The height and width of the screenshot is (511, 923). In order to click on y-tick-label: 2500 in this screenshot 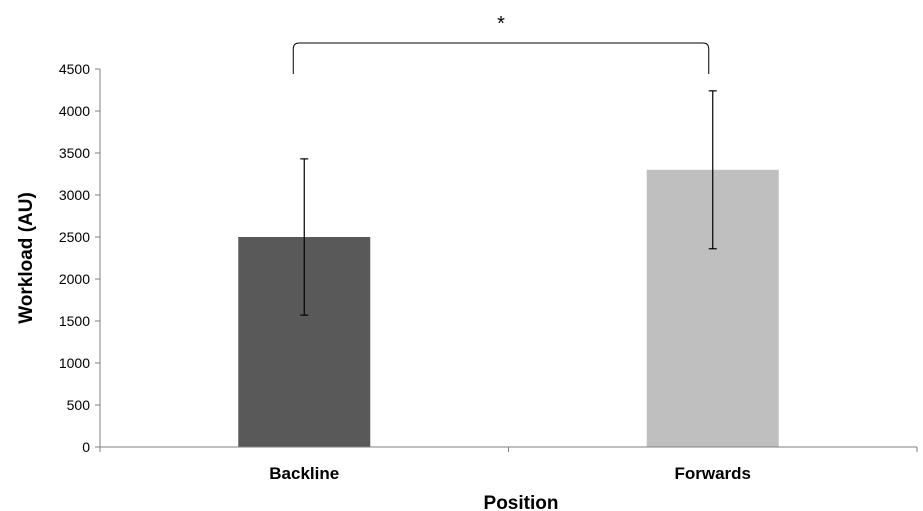, I will do `click(74, 237)`.